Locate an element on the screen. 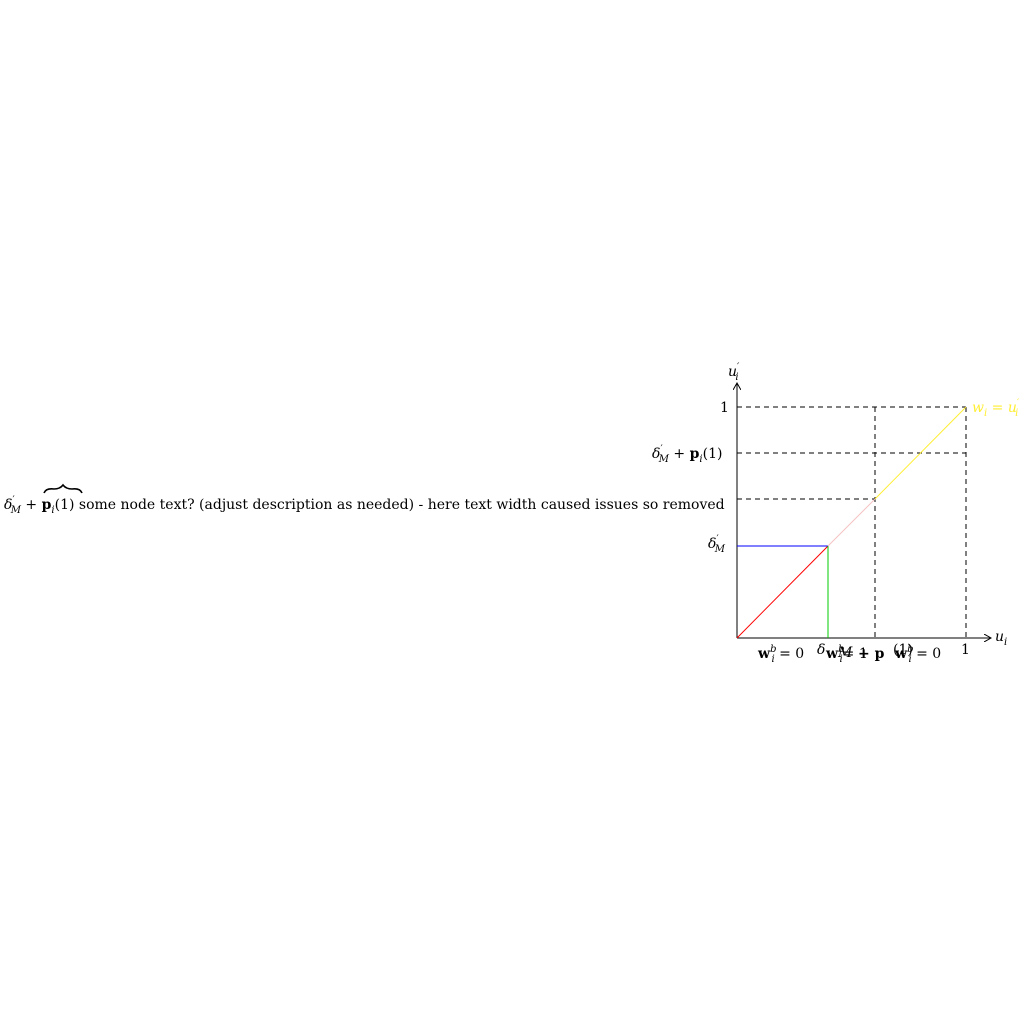 Image resolution: width=1024 pixels, height=1024 pixels. overbrace is located at coordinates (63, 488).